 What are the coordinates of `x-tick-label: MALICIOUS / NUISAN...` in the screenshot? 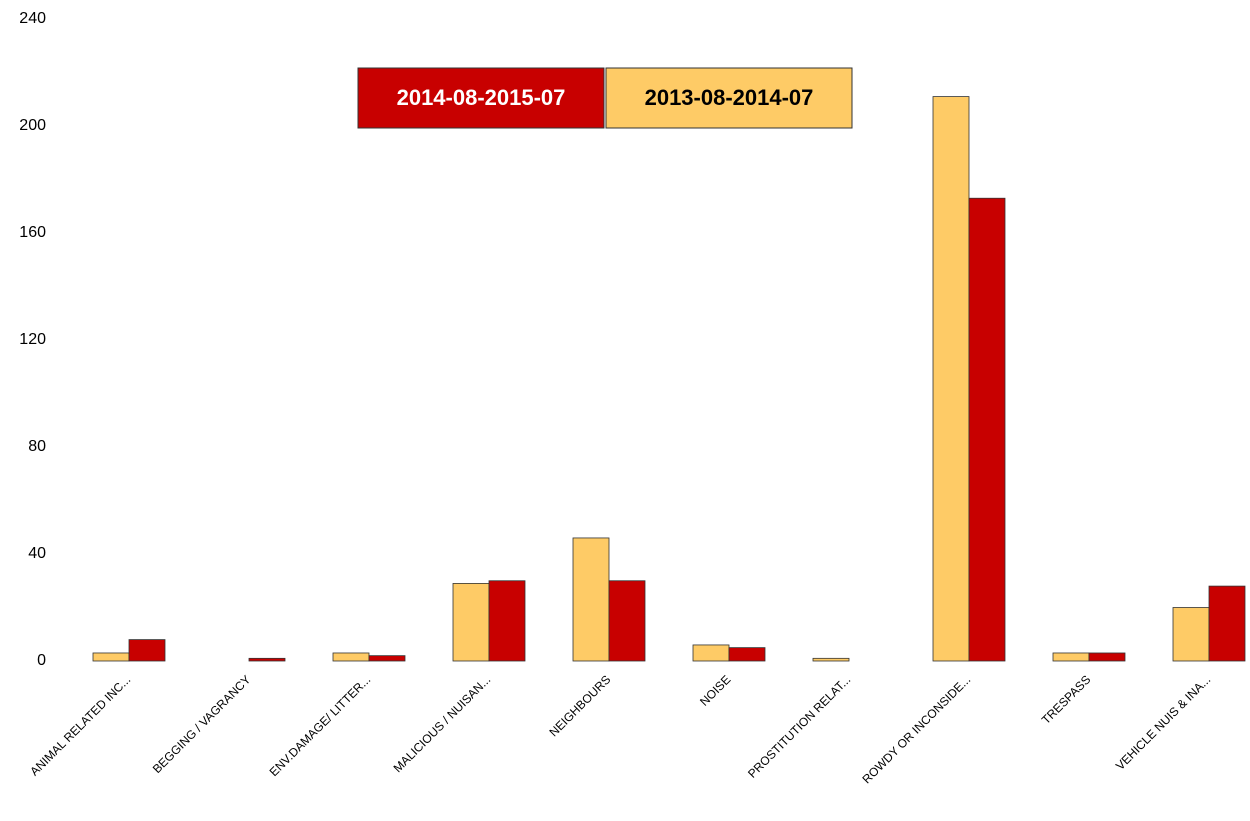 It's located at (442, 723).